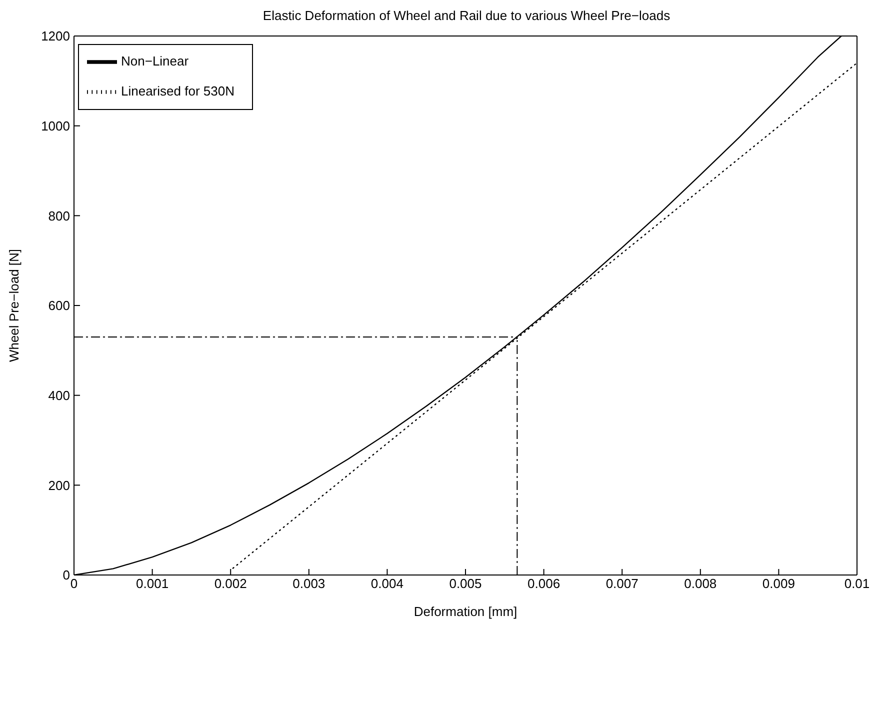 Image resolution: width=886 pixels, height=704 pixels. I want to click on x-tick-label: 0.009, so click(778, 584).